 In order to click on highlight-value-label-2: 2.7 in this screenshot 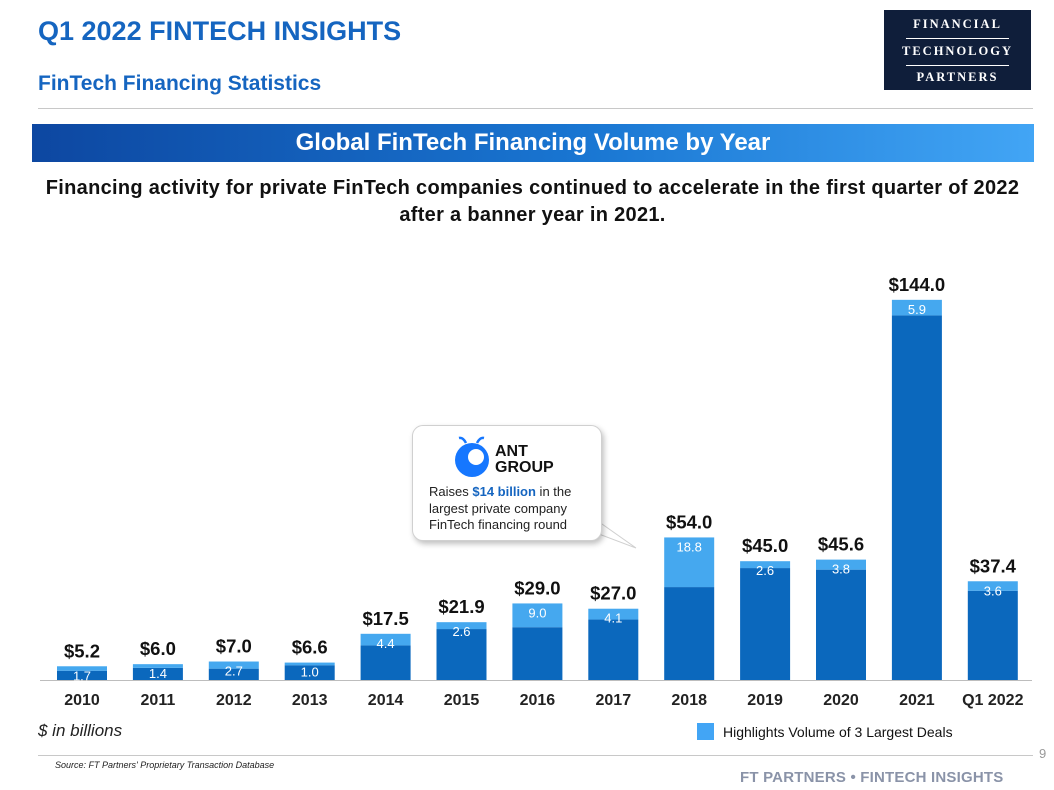, I will do `click(234, 671)`.